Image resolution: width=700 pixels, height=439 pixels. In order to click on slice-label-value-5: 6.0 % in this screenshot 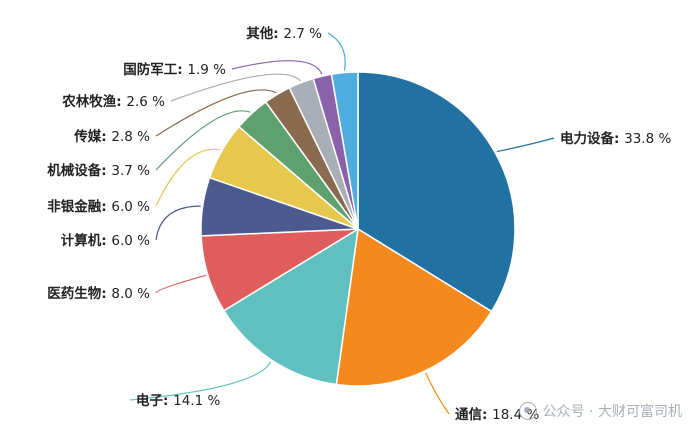, I will do `click(130, 207)`.